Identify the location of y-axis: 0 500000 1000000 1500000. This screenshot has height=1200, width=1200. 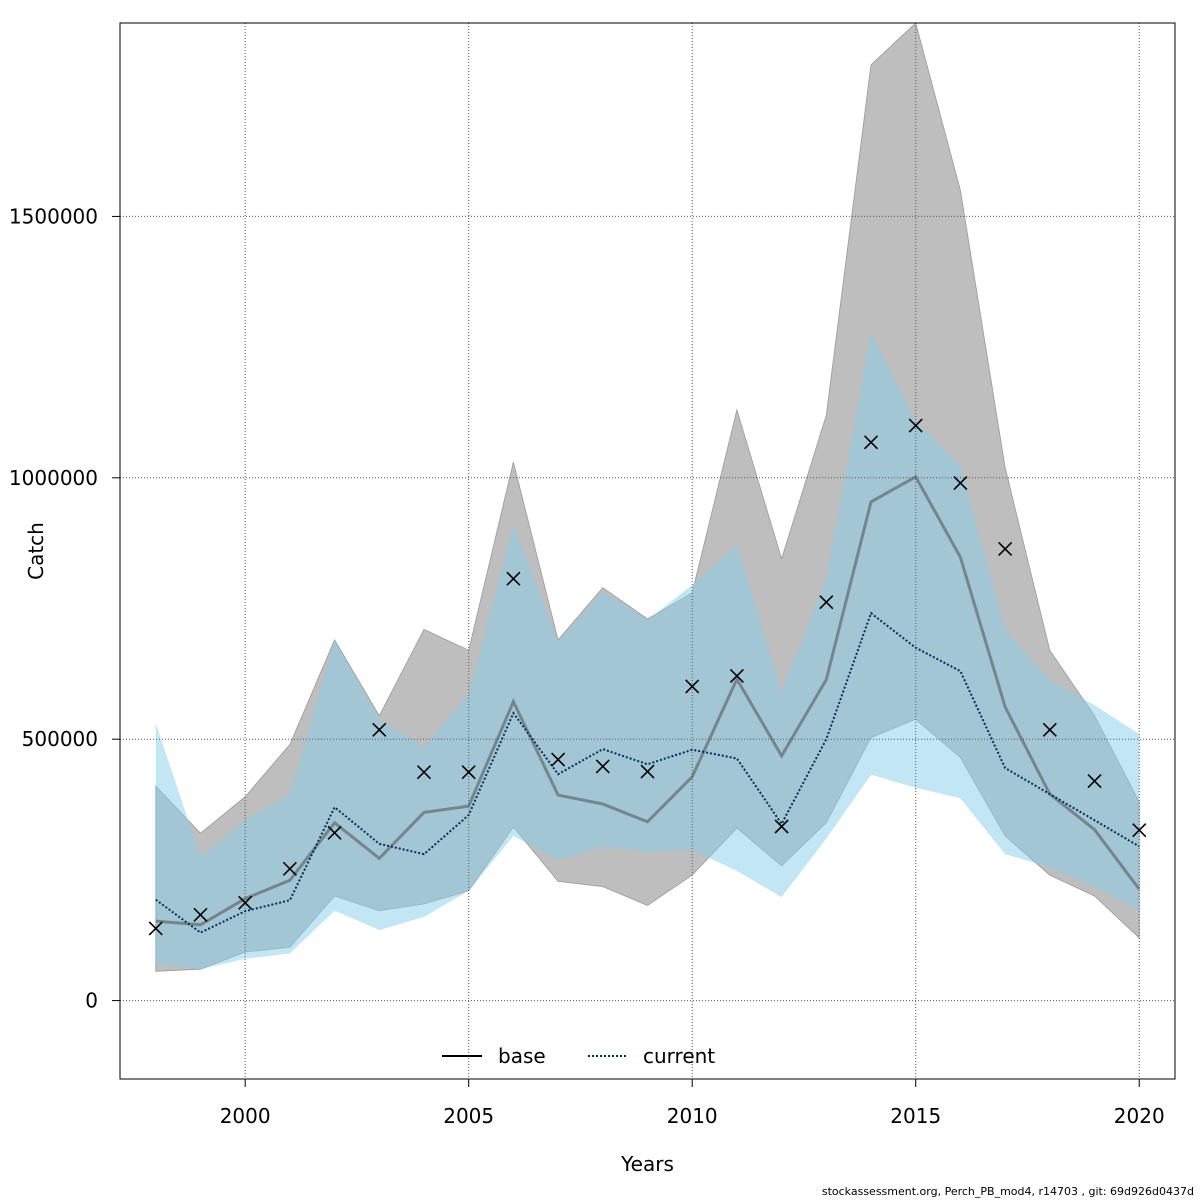
(64, 608).